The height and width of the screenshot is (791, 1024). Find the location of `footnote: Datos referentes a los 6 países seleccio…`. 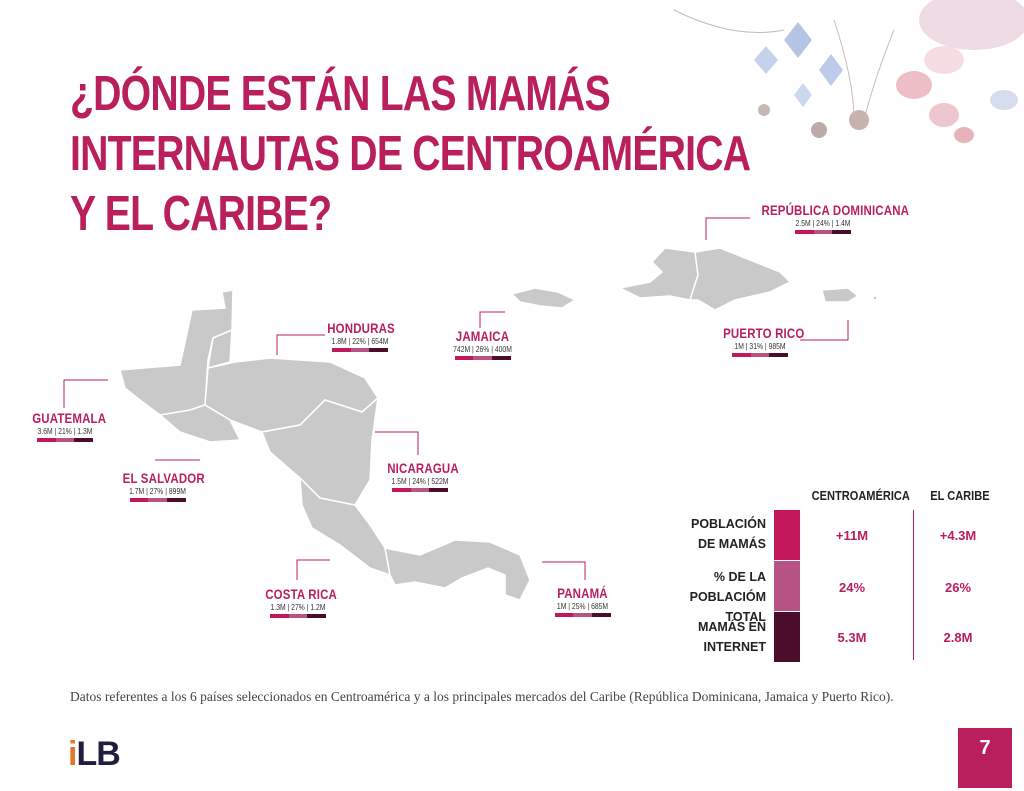

footnote: Datos referentes a los 6 países seleccio… is located at coordinates (482, 696).